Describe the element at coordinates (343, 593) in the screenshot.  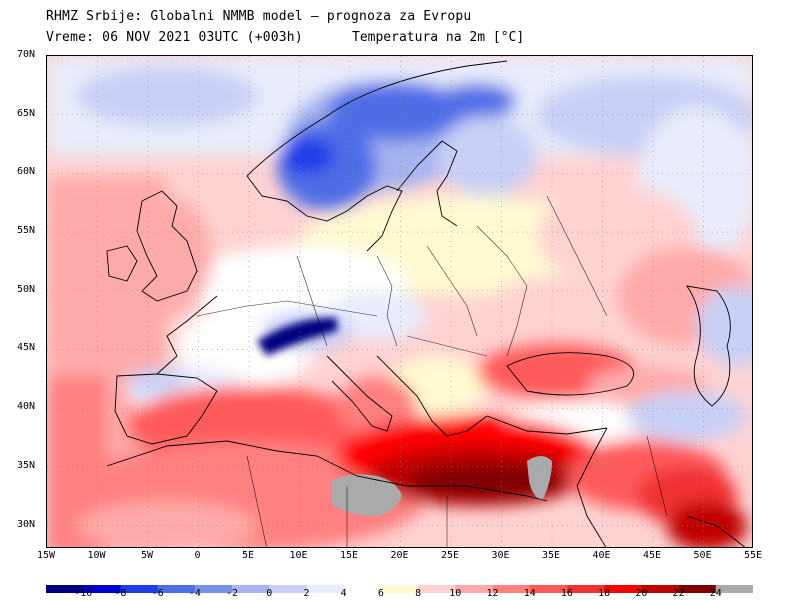
I see `legend-label: 4` at that location.